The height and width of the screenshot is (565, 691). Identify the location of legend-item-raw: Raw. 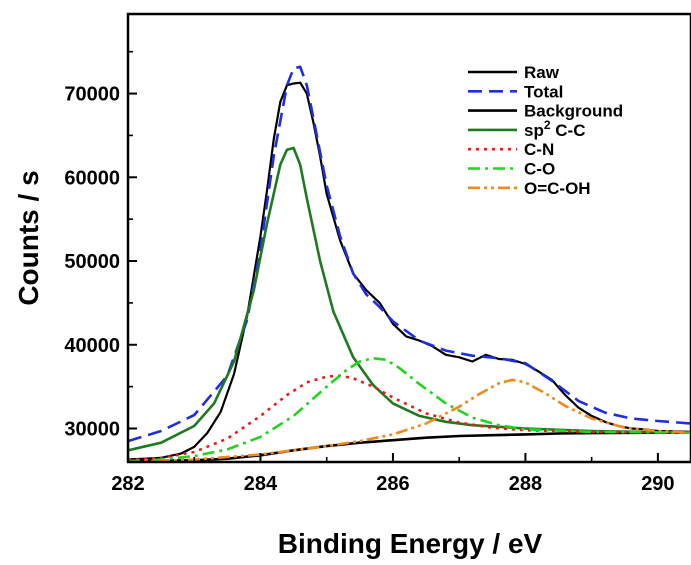
(514, 72).